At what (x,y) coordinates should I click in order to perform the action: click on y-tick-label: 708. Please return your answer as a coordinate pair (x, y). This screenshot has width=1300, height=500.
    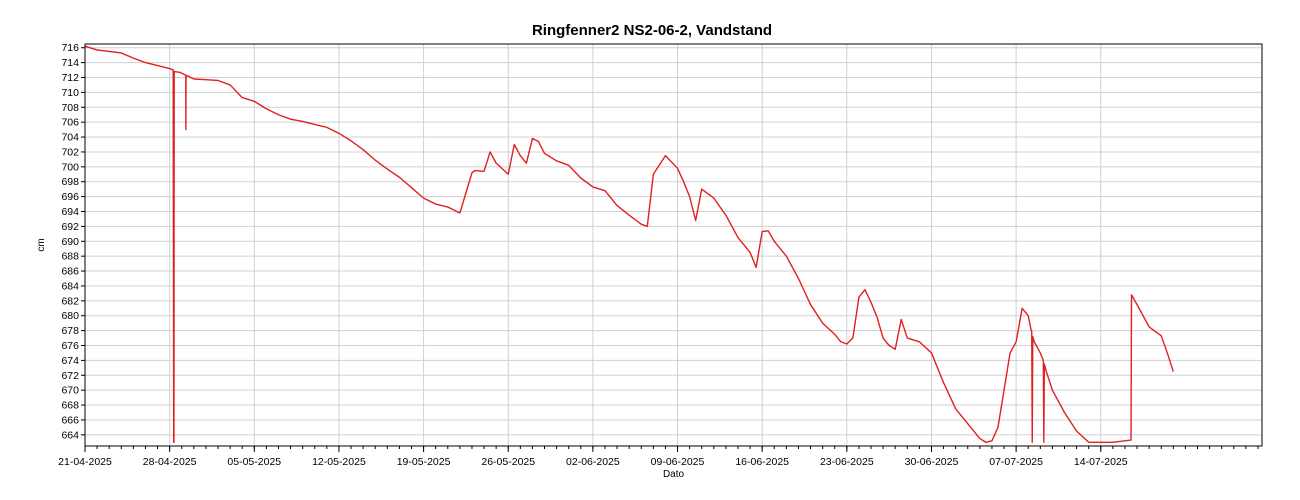
    Looking at the image, I should click on (70, 108).